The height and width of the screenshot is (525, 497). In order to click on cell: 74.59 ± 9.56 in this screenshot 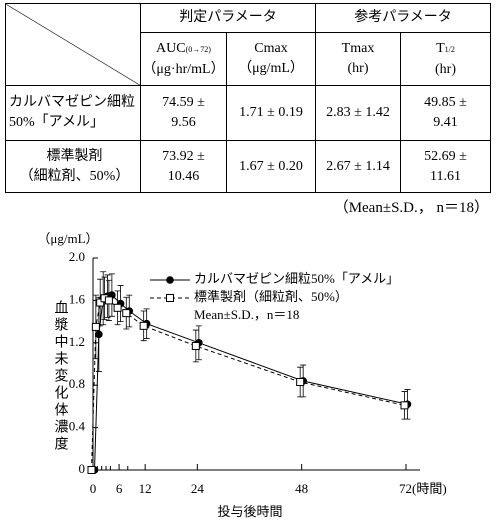, I will do `click(183, 113)`.